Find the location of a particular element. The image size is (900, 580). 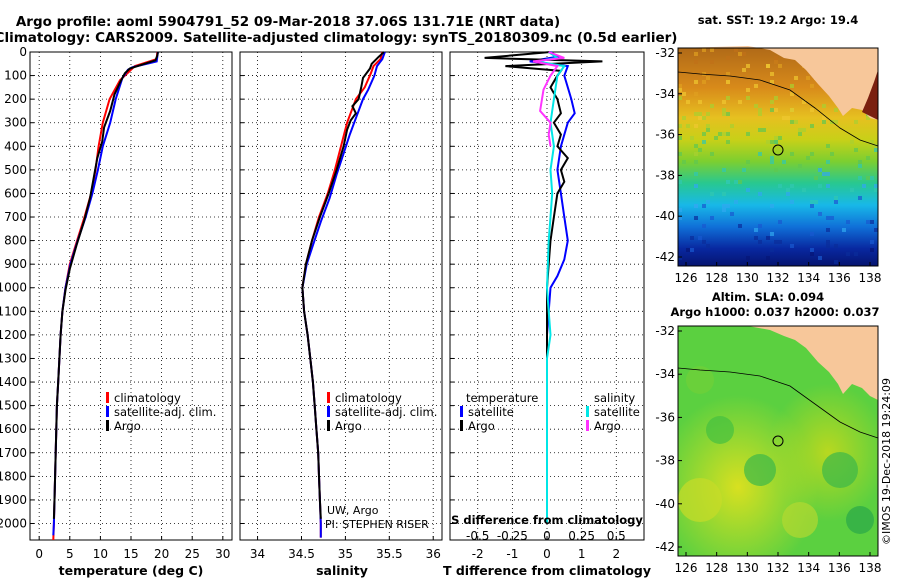

map-lon-label: 126 is located at coordinates (686, 278).